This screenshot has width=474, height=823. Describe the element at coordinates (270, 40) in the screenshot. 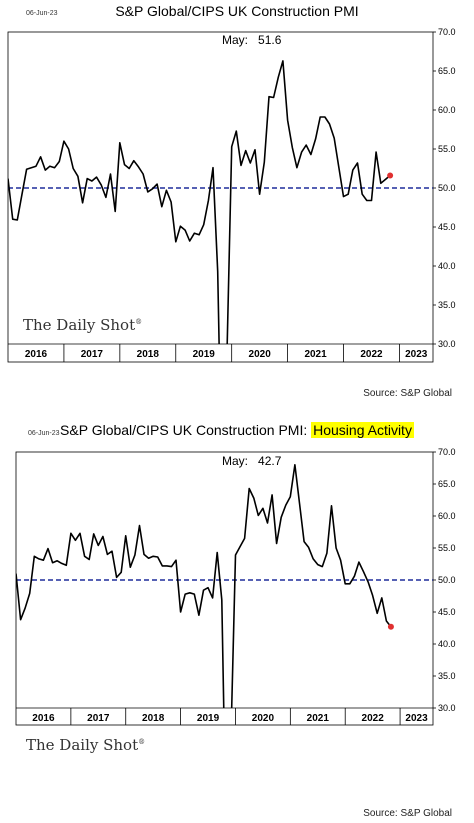

I see `latest-value: 51.6` at that location.